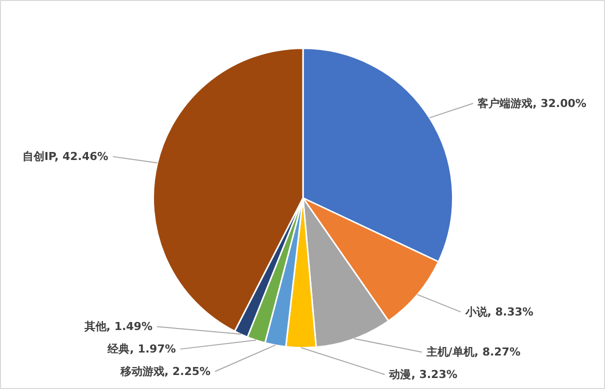  Describe the element at coordinates (423, 375) in the screenshot. I see `slice-label: 动漫, 3.23%` at that location.